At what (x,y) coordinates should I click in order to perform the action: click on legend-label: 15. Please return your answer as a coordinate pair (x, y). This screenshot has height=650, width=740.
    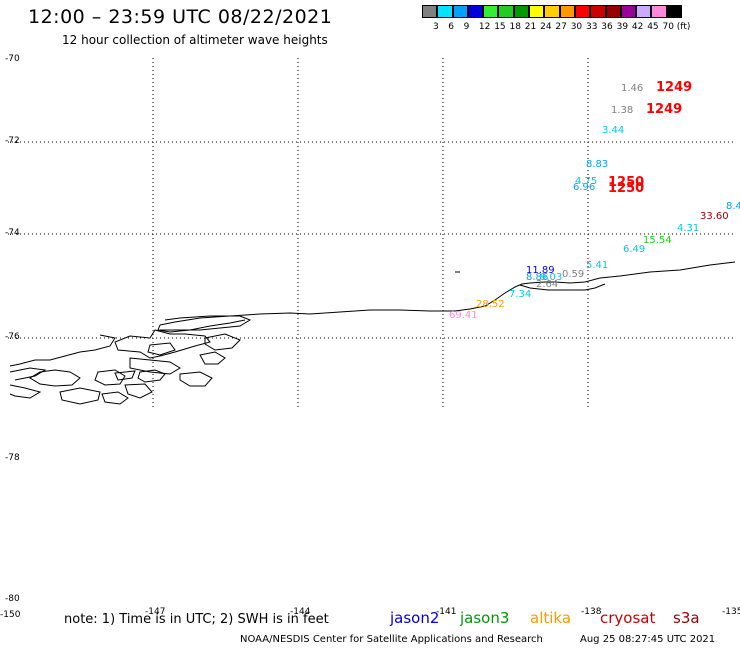
    Looking at the image, I should click on (500, 27).